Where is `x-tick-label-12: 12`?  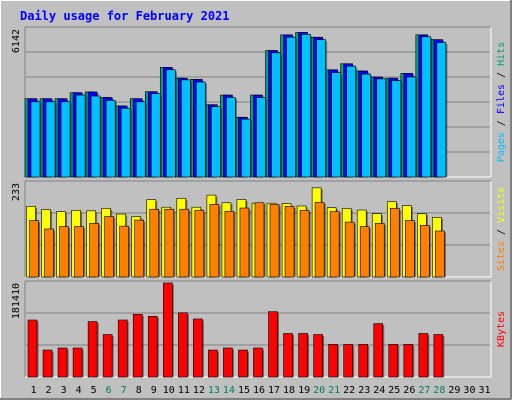
x-tick-label-12: 12 is located at coordinates (199, 390).